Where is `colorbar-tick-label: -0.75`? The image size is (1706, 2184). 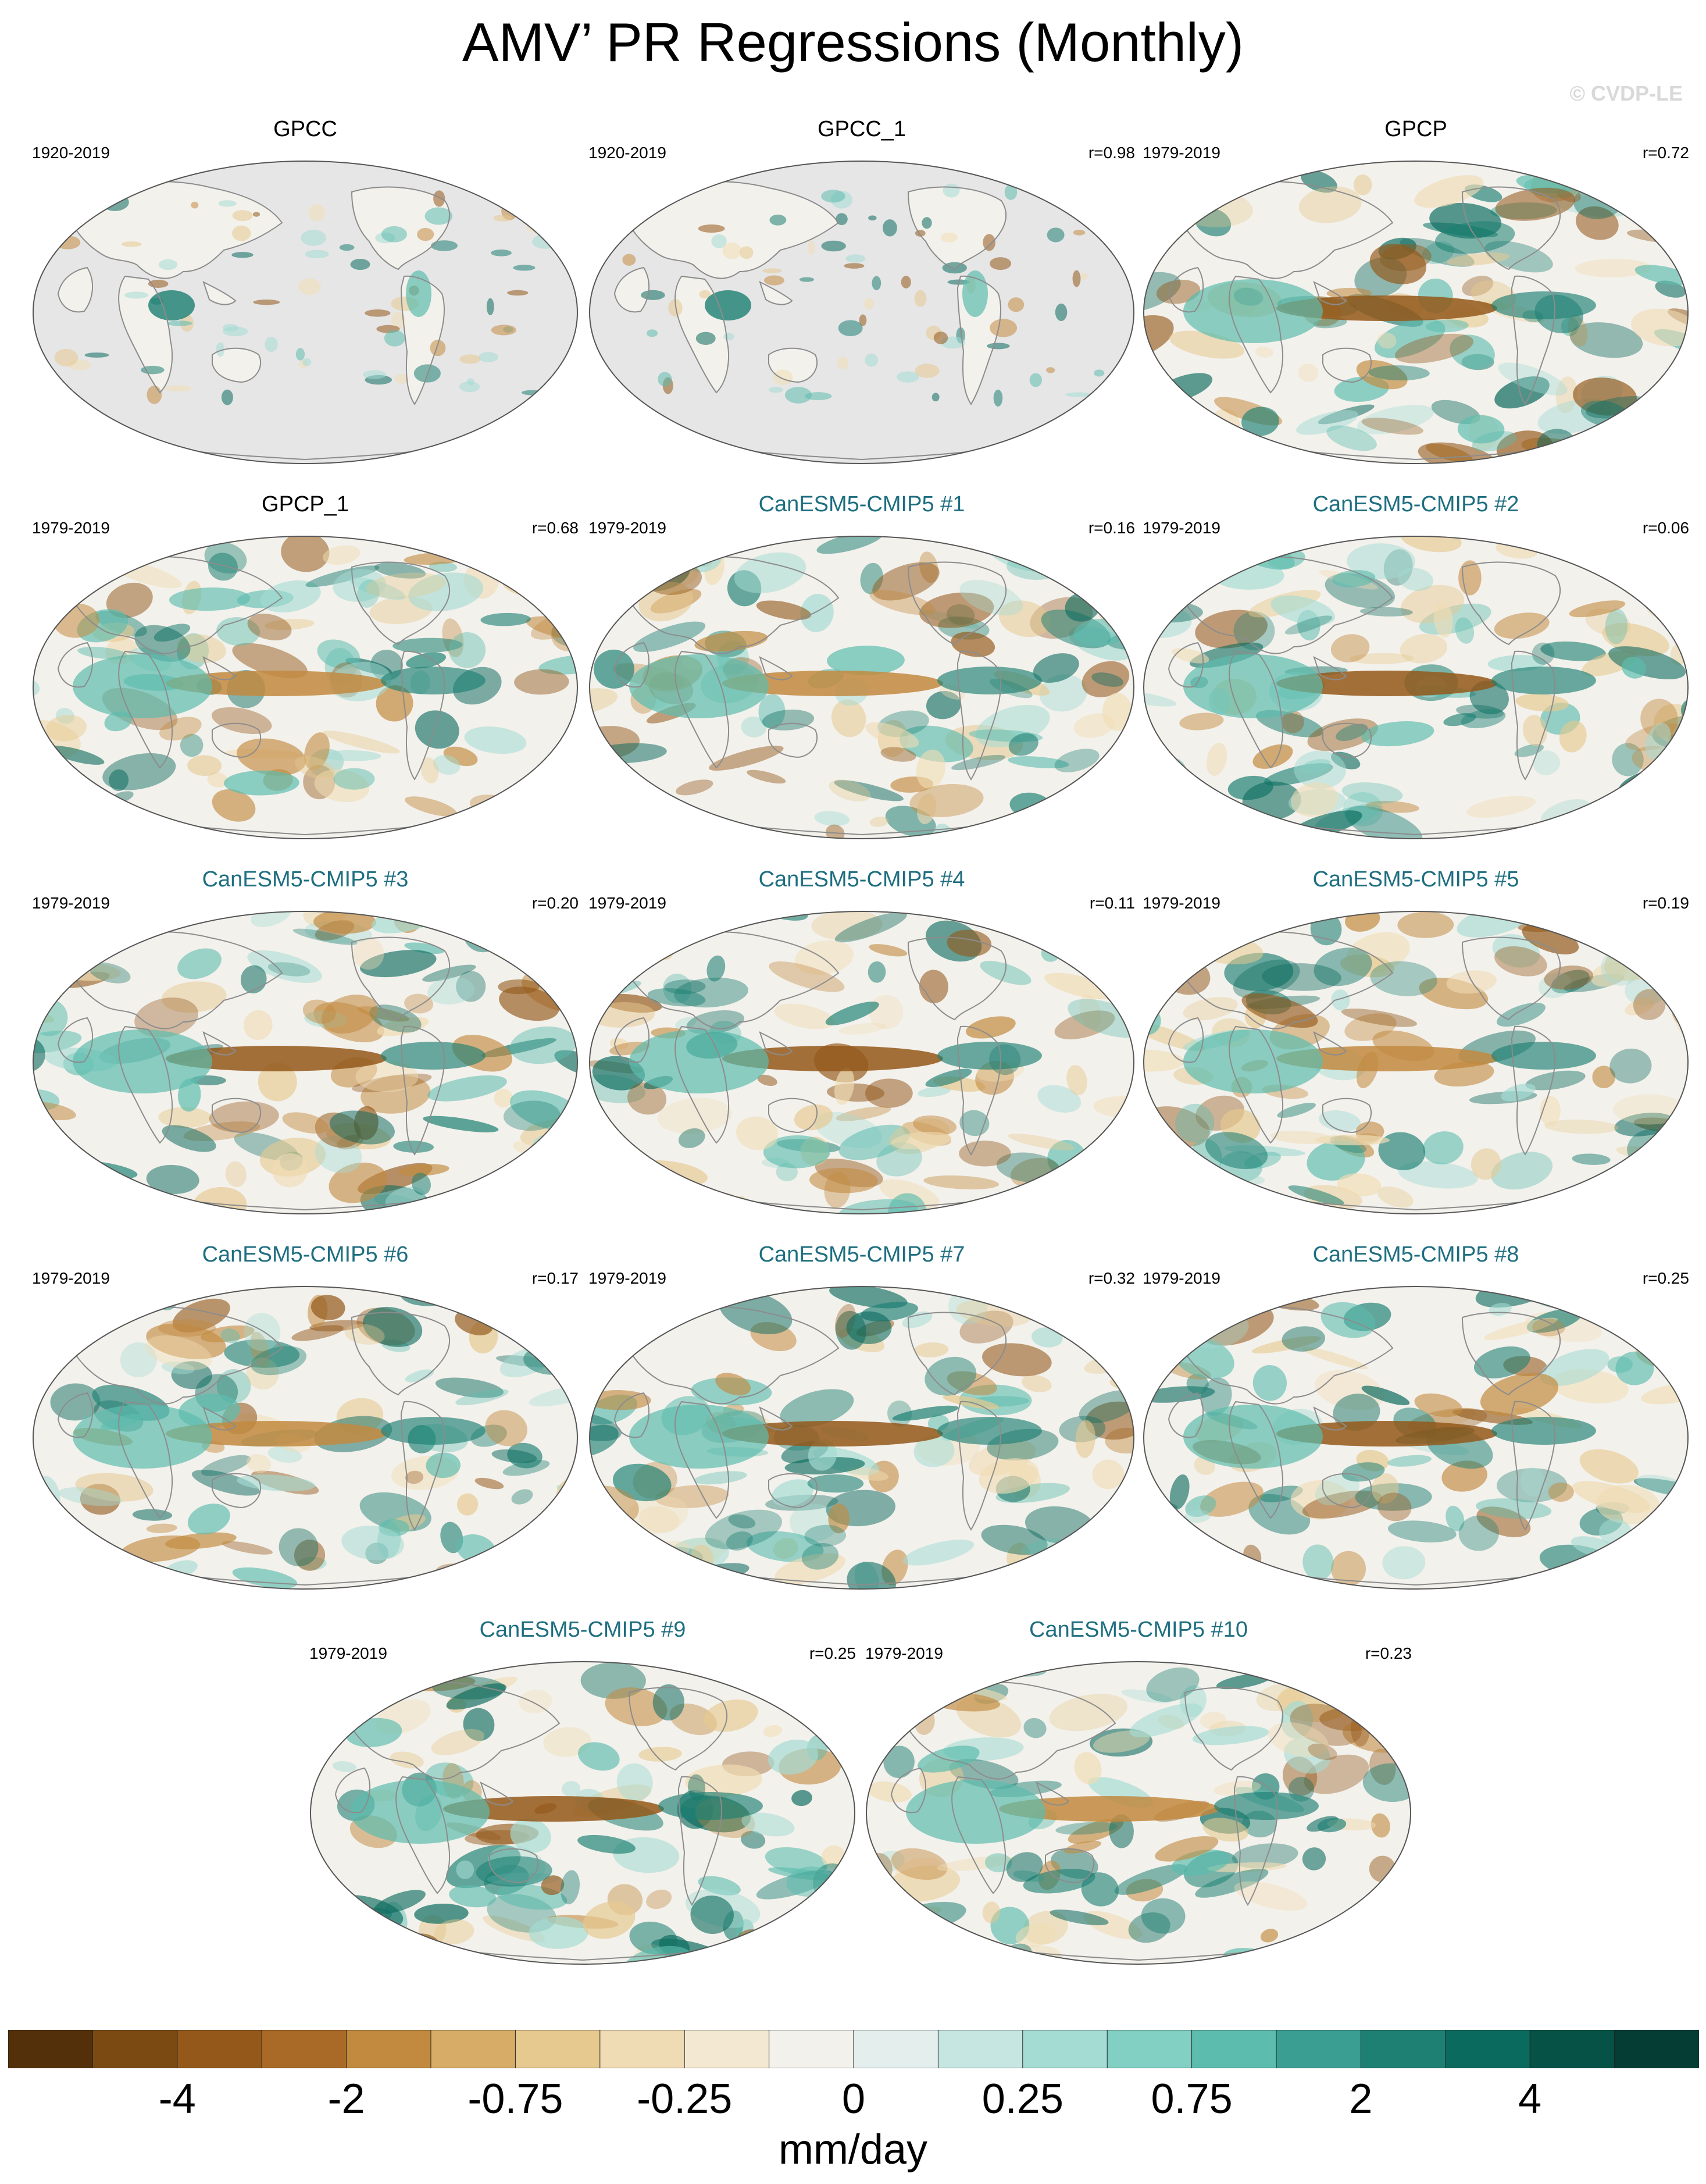 colorbar-tick-label: -0.75 is located at coordinates (515, 2099).